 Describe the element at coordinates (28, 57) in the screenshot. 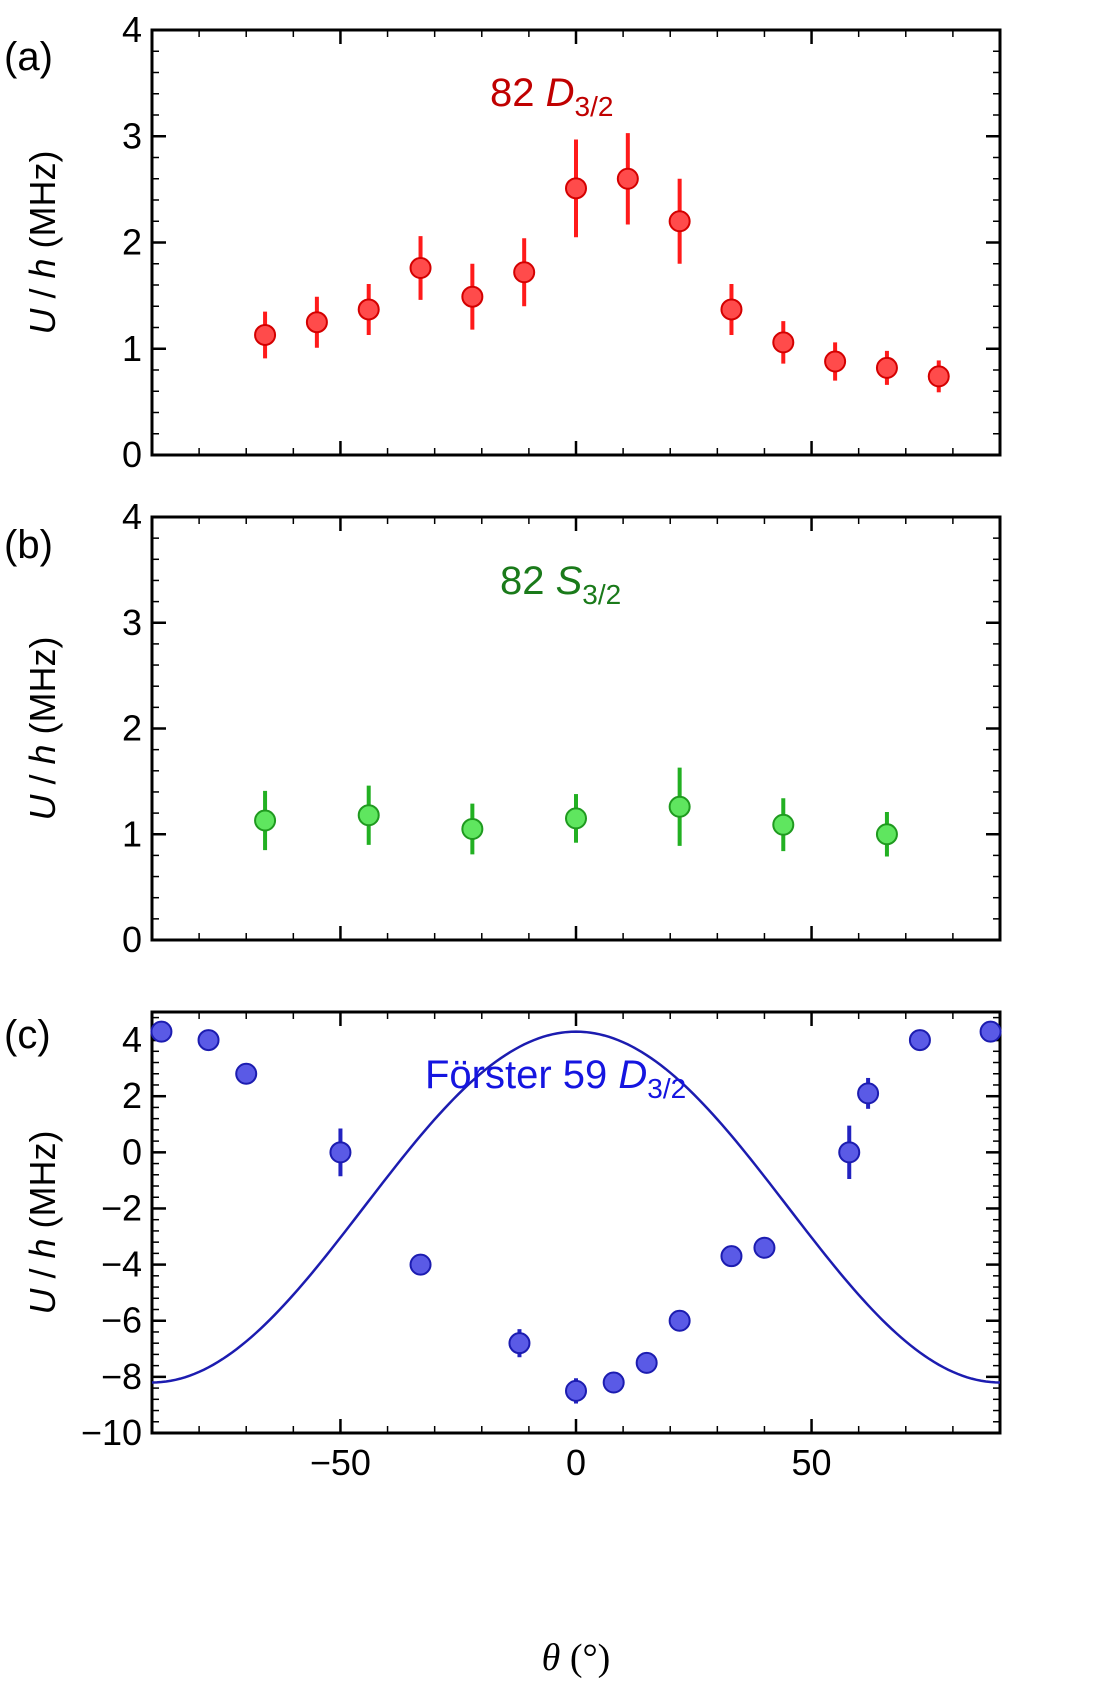

I see `panel-label: (a)` at that location.